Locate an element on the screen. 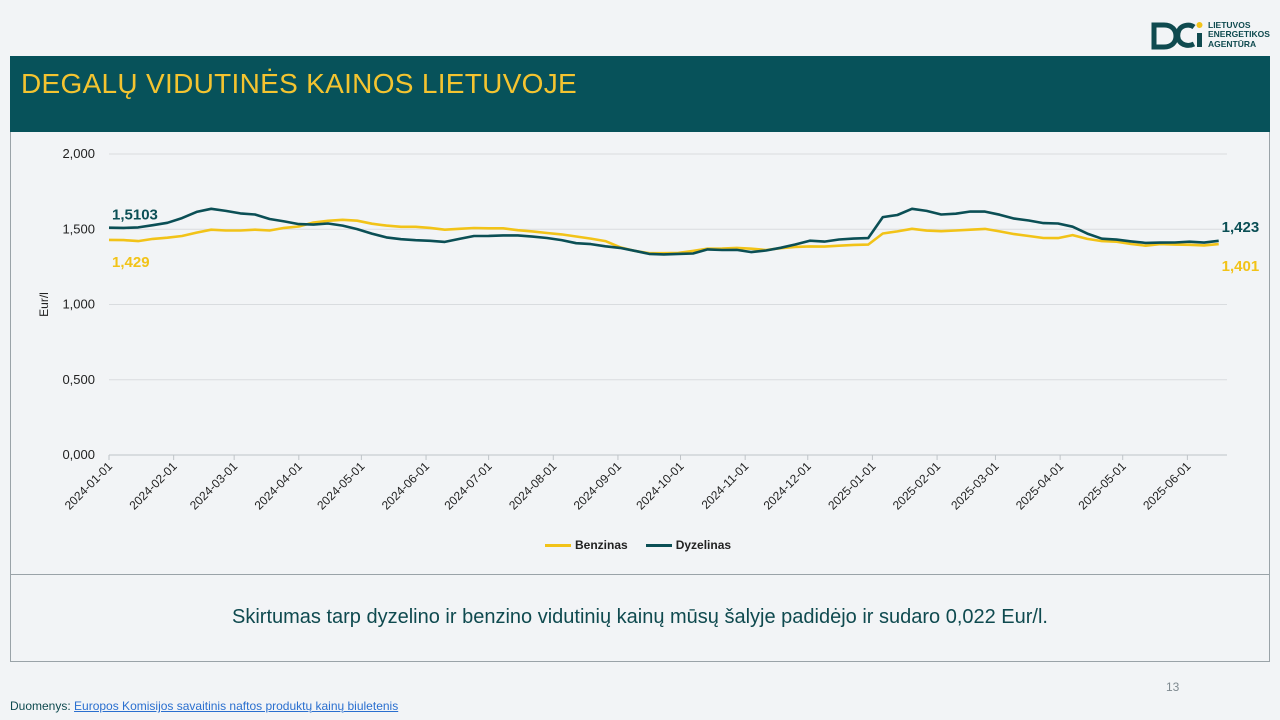 This screenshot has height=720, width=1280. logo-line-2: ENERGETIKOS is located at coordinates (1239, 34).